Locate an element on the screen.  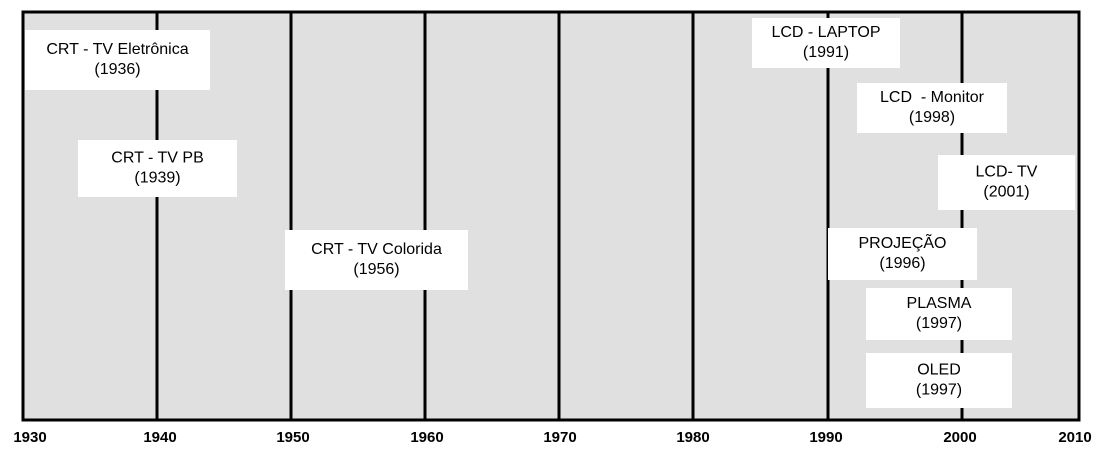
event-year: (1998) is located at coordinates (932, 117).